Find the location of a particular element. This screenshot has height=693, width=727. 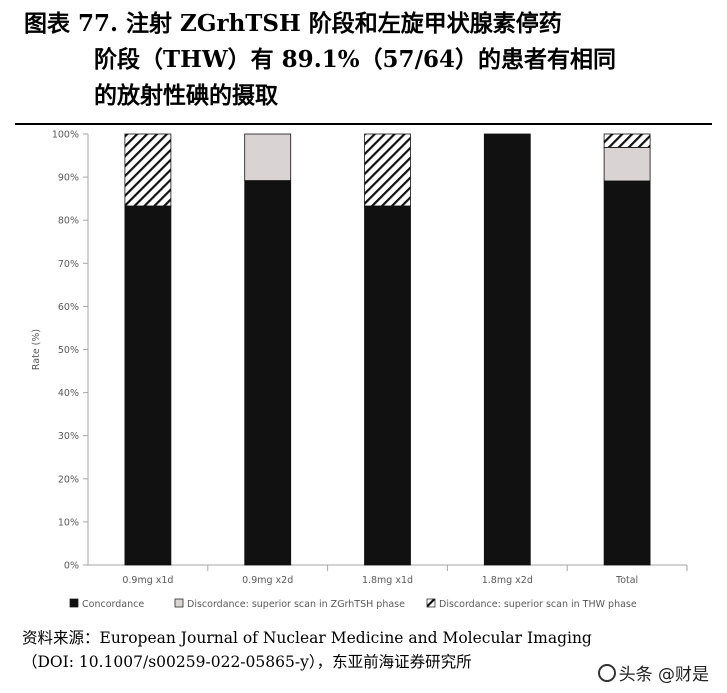

watermark: 头条 @财是 is located at coordinates (653, 672).